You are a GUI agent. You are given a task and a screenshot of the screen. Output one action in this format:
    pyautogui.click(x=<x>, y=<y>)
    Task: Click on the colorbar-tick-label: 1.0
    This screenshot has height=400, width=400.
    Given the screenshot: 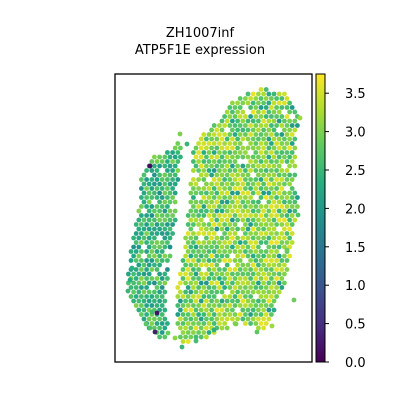 What is the action you would take?
    pyautogui.click(x=355, y=286)
    